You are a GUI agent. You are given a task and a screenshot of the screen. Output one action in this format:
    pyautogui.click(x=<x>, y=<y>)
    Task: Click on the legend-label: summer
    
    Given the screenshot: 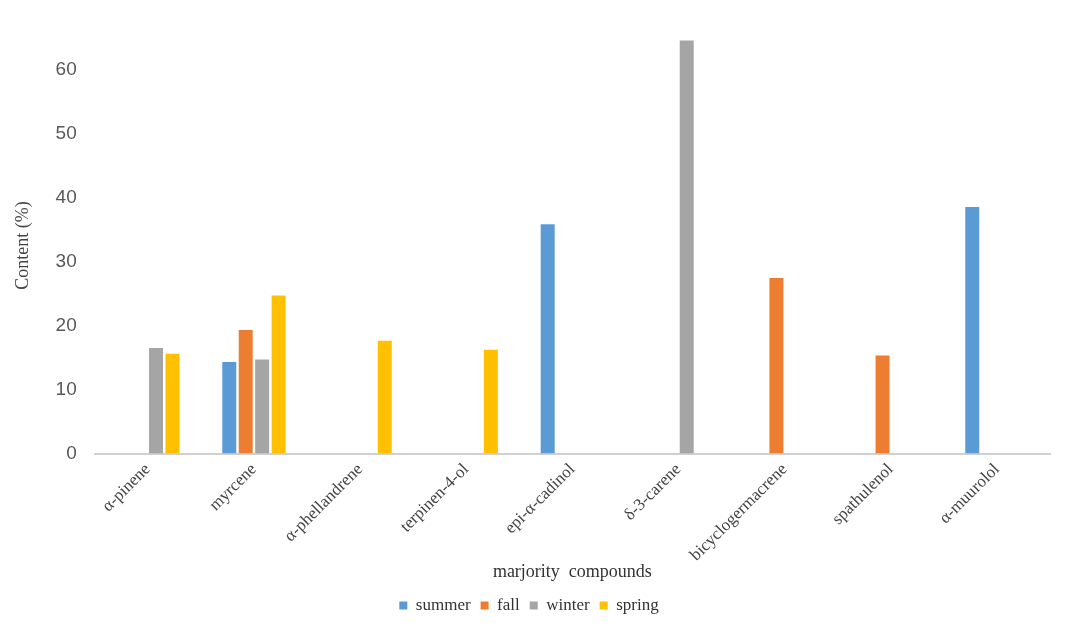 What is the action you would take?
    pyautogui.click(x=443, y=604)
    